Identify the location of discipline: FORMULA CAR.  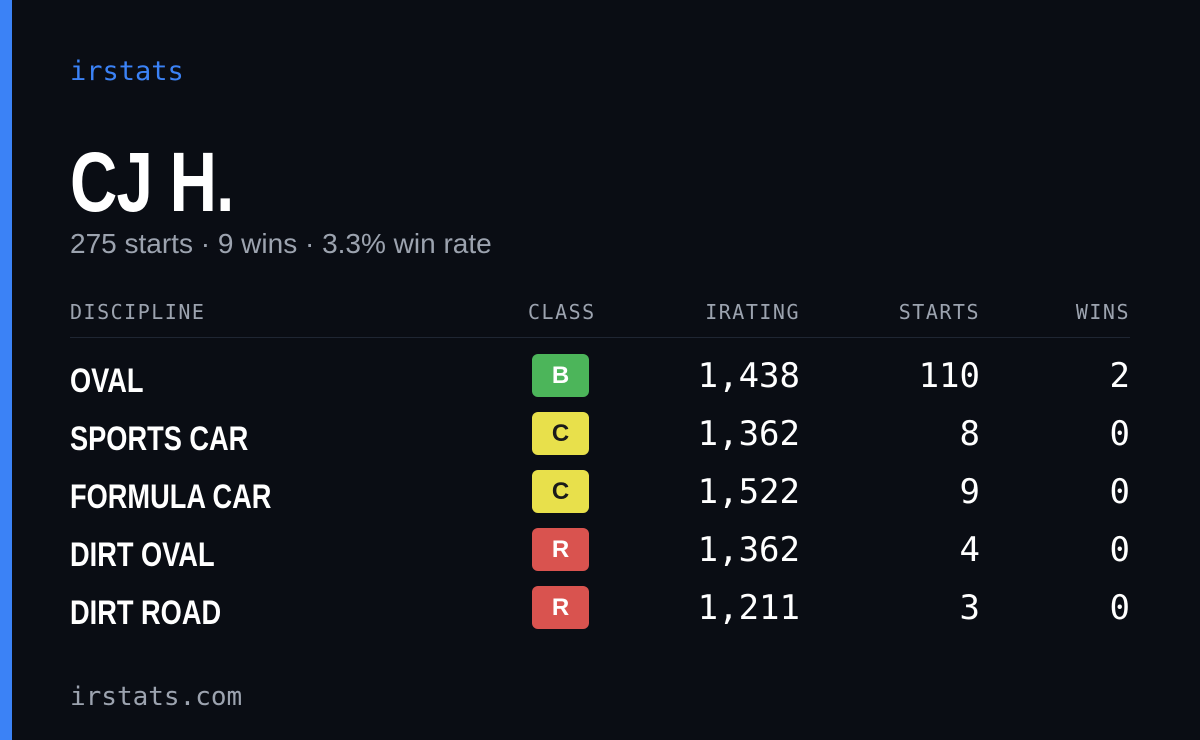
(171, 497).